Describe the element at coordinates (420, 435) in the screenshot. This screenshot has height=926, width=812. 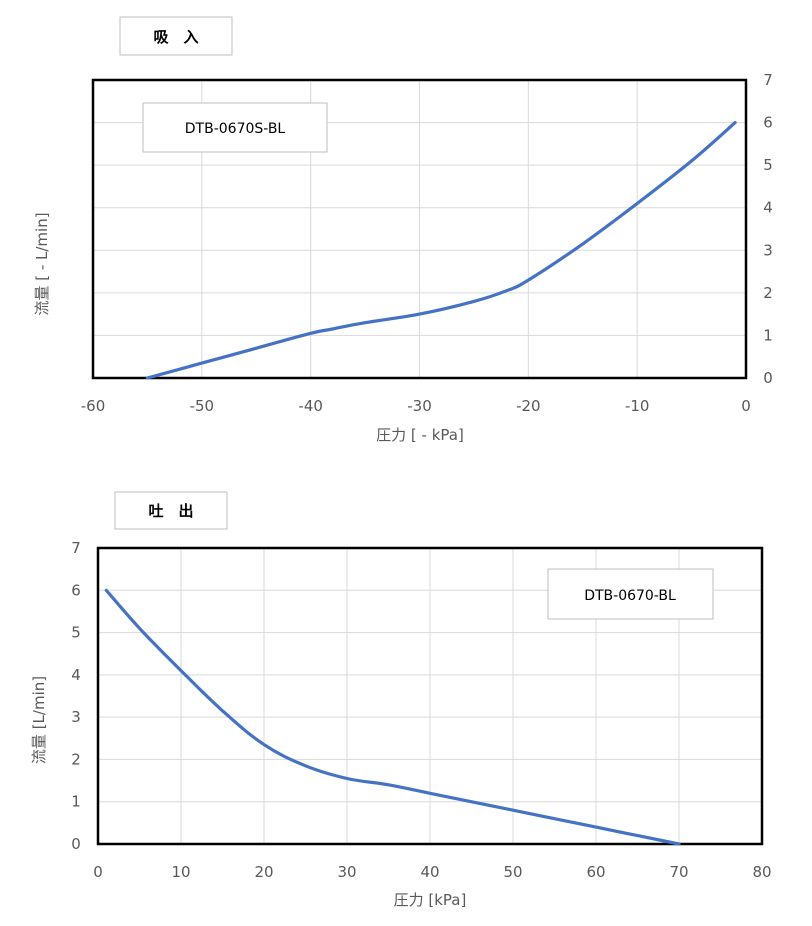
I see `suction-x-axis-title: 圧力 [ - kPa]` at that location.